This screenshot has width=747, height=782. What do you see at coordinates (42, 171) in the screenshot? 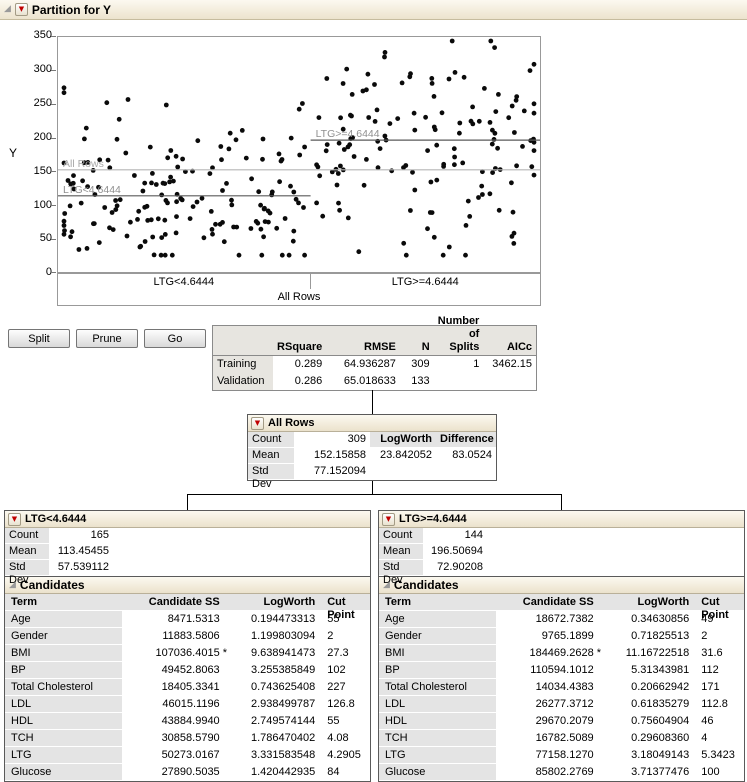
I see `y-tick-label: 150` at bounding box center [42, 171].